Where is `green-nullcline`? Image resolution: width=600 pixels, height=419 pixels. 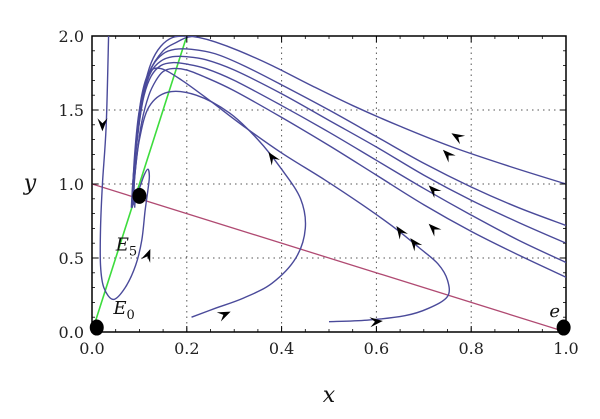 green-nullcline is located at coordinates (140, 184).